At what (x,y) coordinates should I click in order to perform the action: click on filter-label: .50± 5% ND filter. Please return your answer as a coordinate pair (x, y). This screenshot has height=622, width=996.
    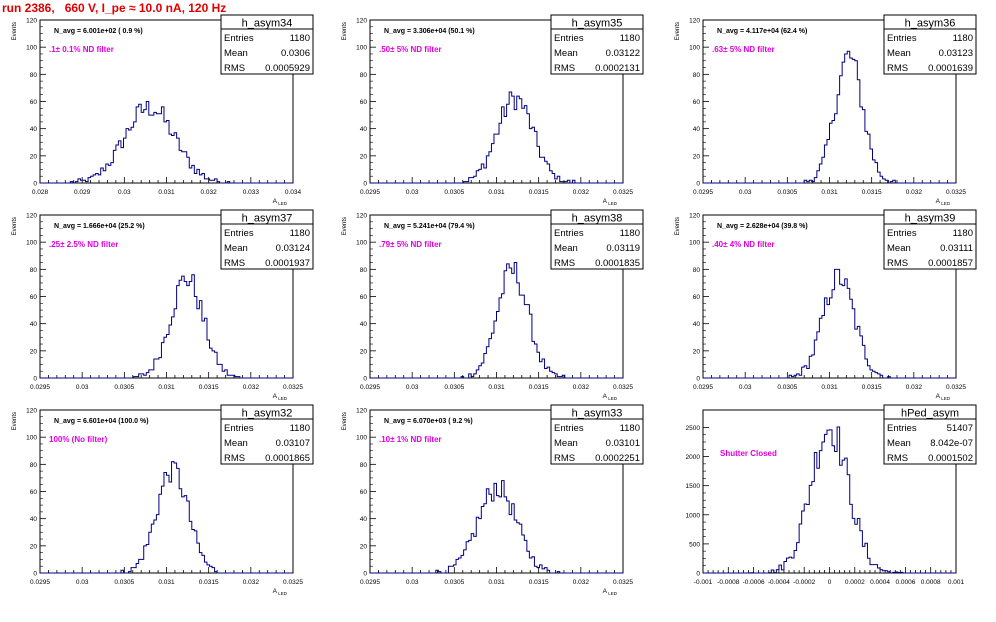
    Looking at the image, I should click on (410, 49).